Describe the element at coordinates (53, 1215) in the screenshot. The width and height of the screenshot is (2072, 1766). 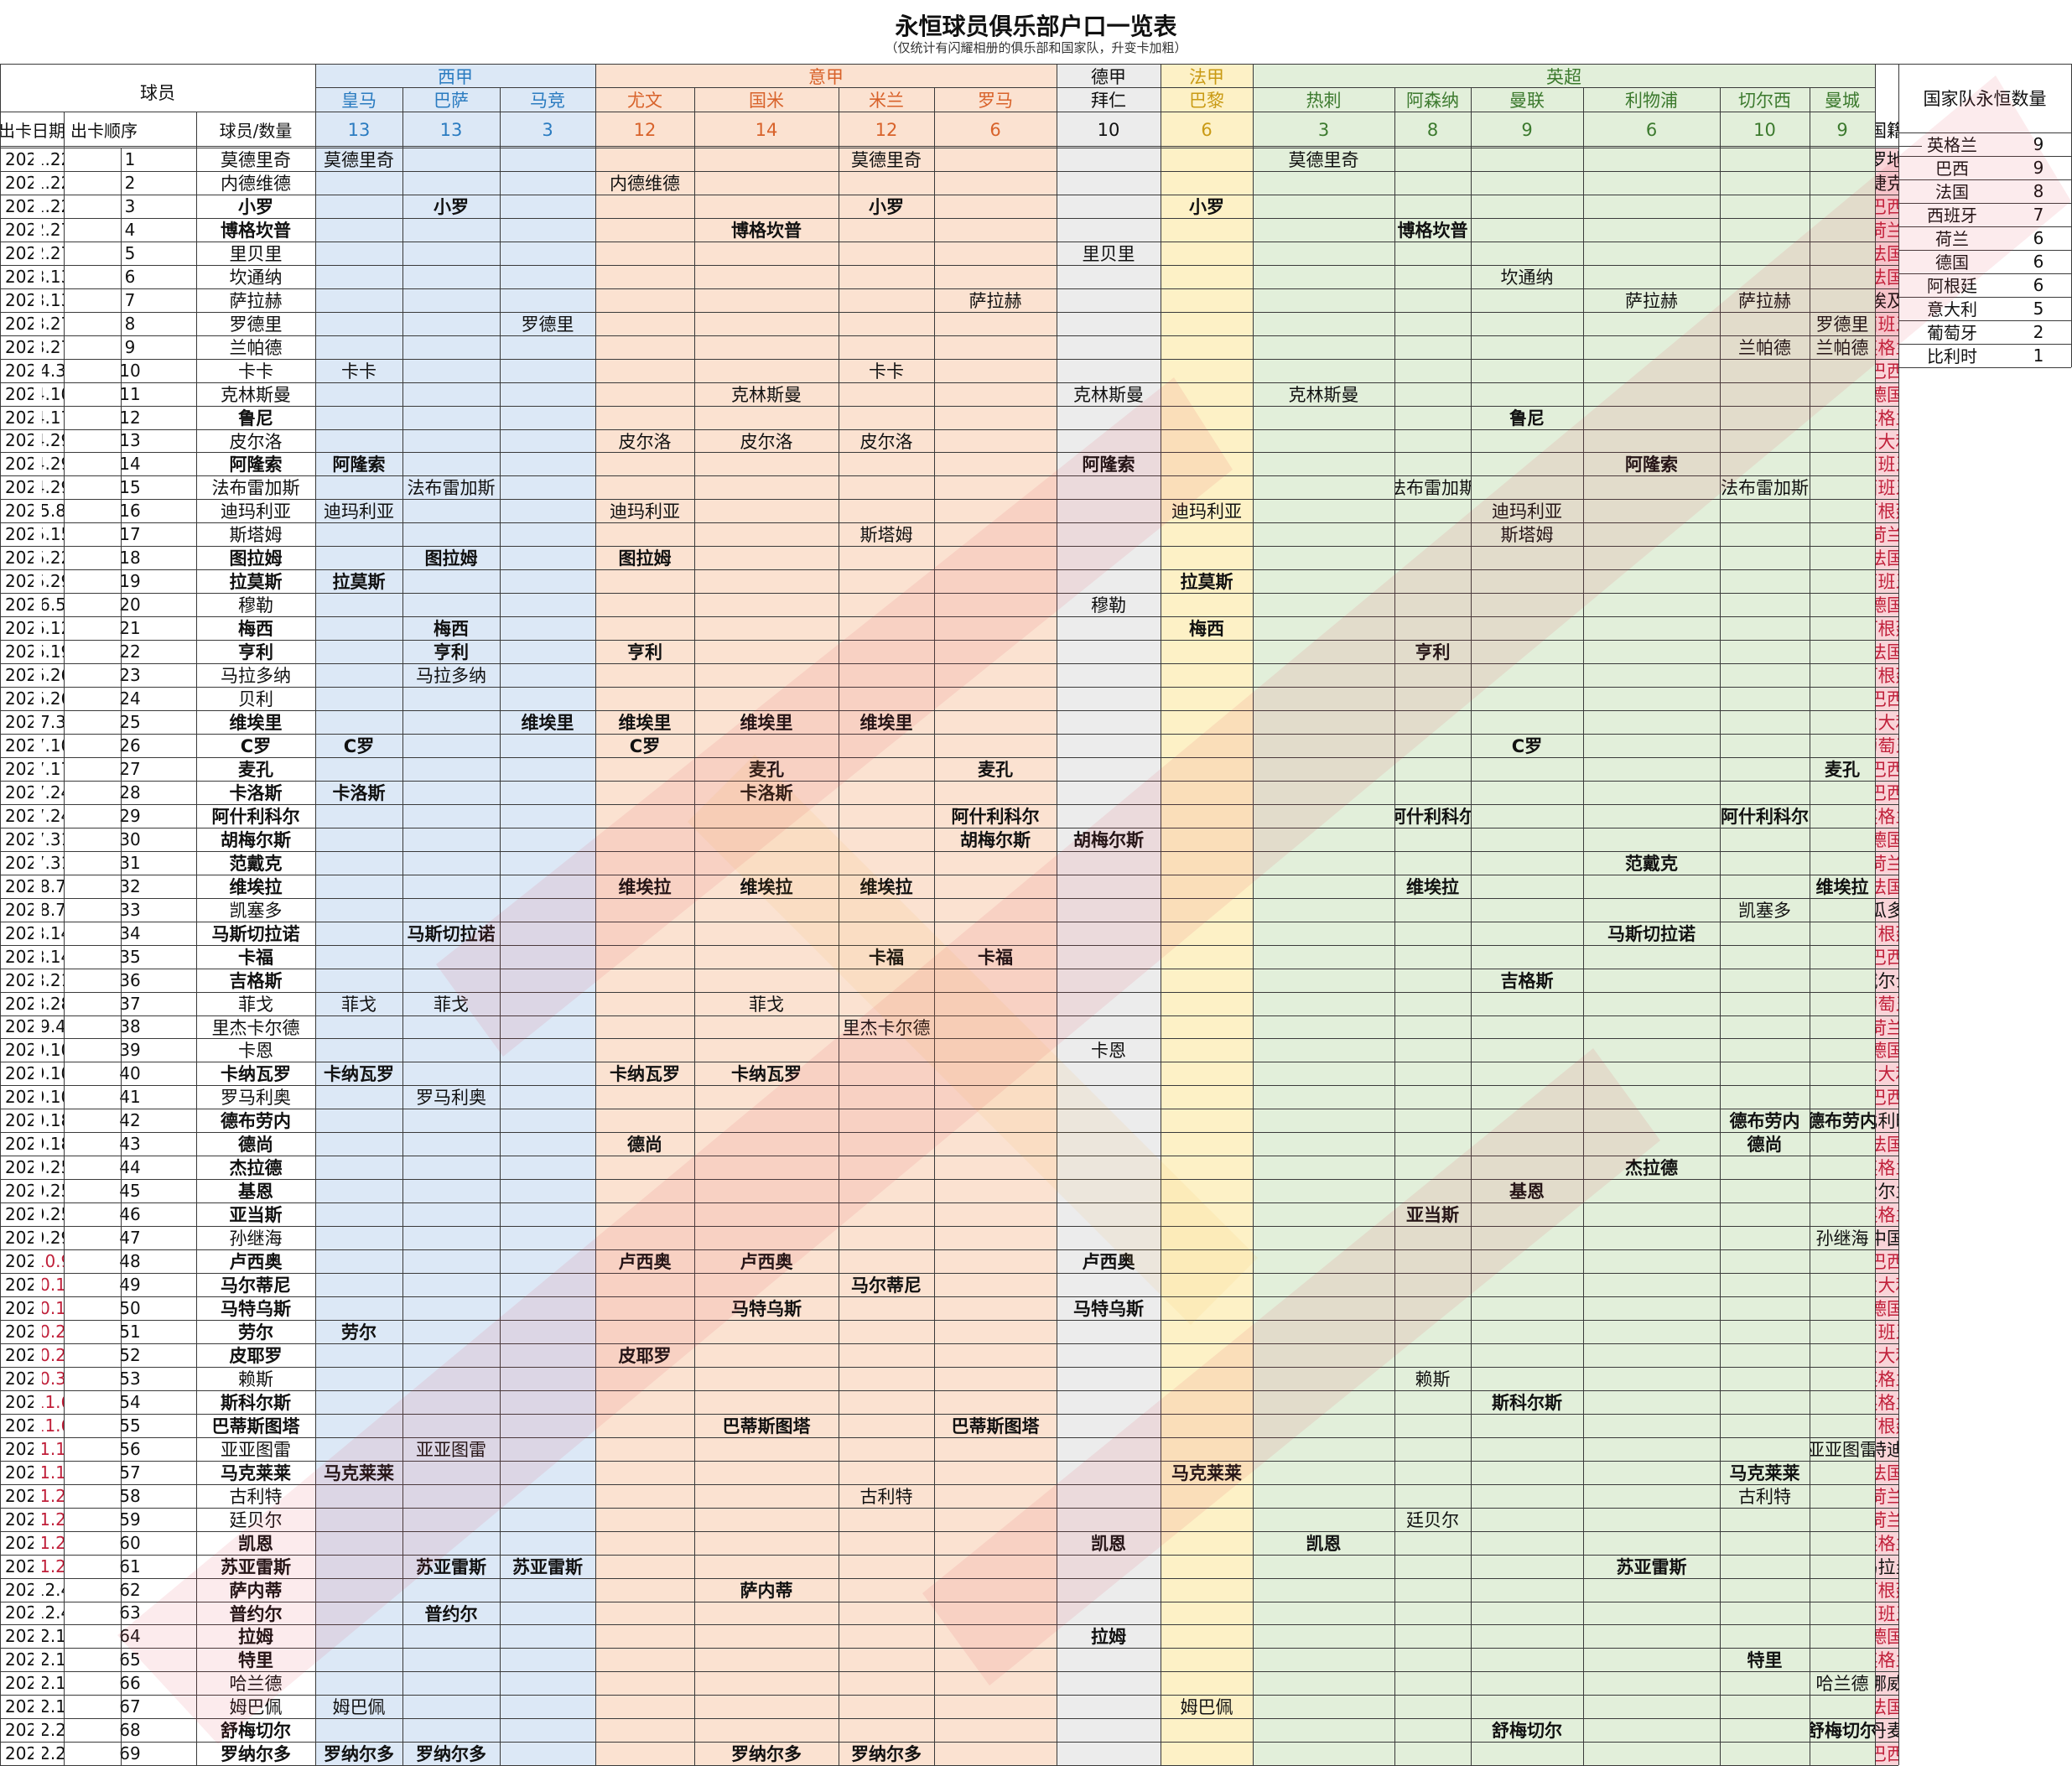
I see `row-date: 9.25` at that location.